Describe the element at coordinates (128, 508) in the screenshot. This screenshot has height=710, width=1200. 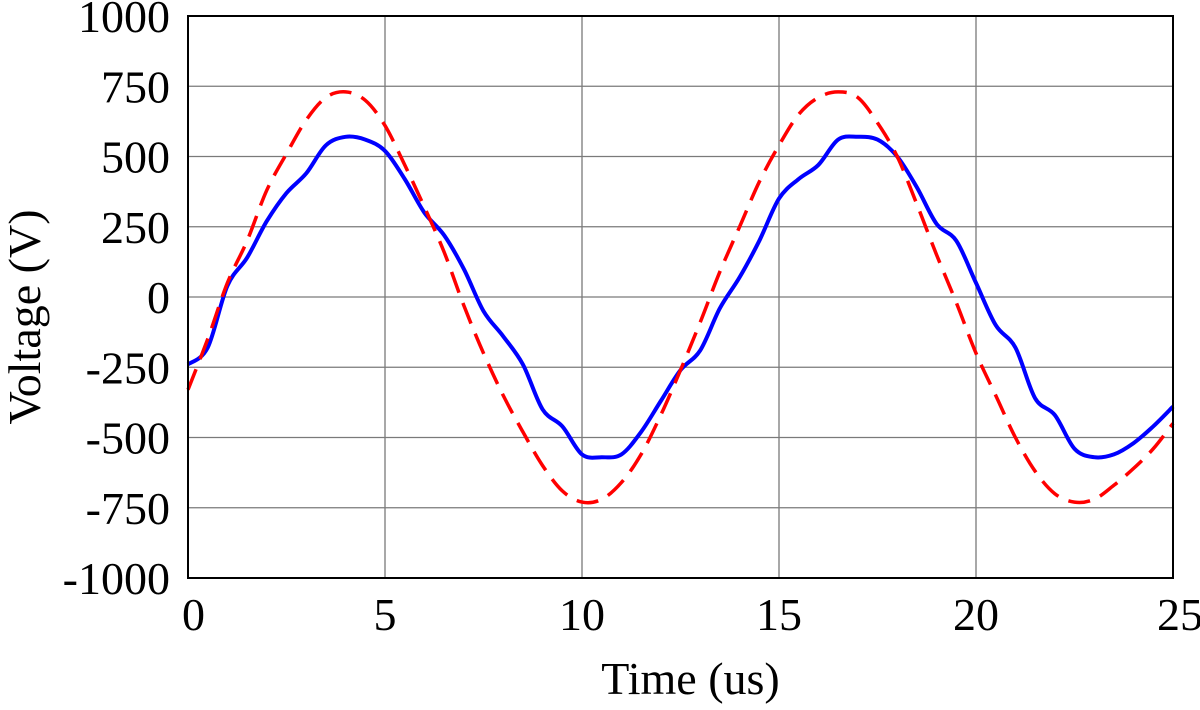
I see `y-tick-label: -750` at that location.